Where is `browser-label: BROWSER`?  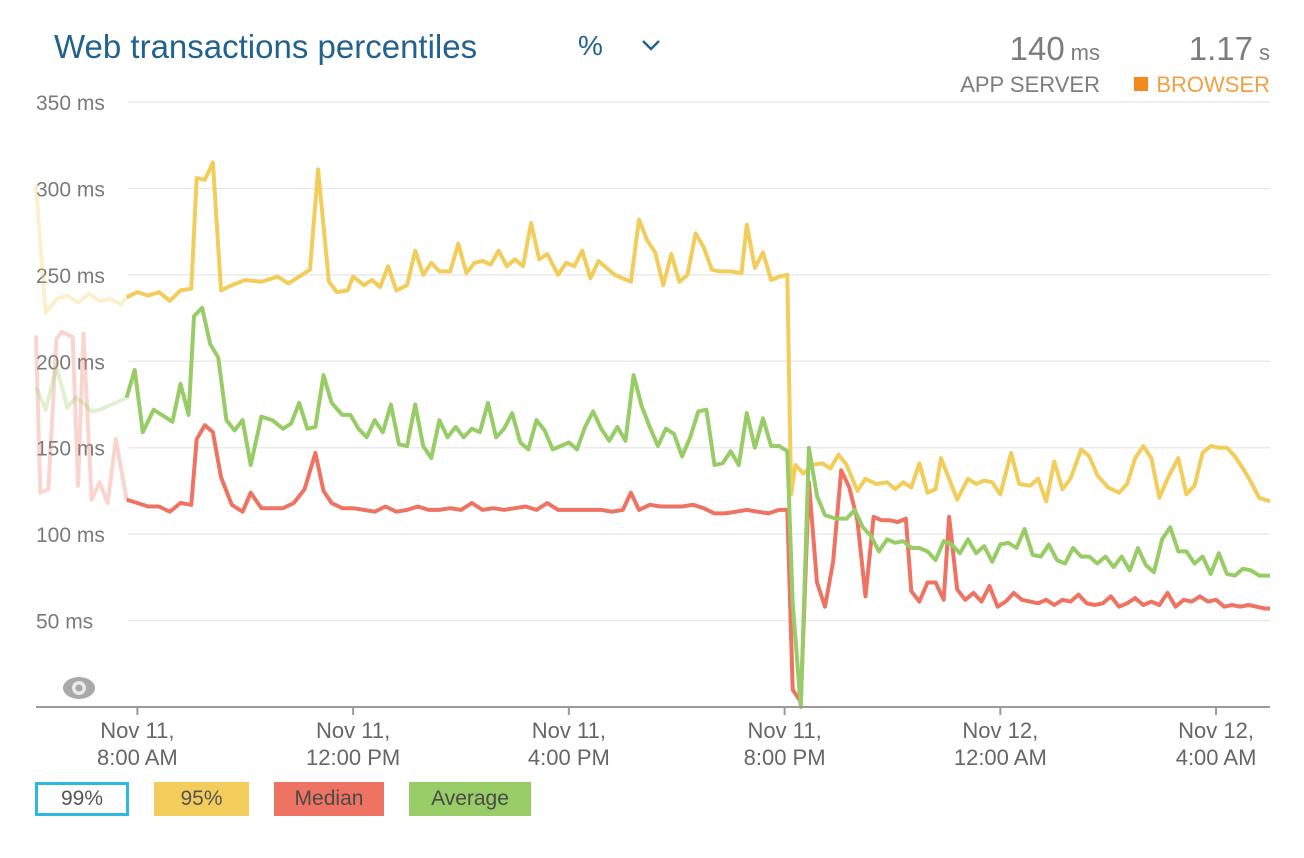 browser-label: BROWSER is located at coordinates (1202, 85).